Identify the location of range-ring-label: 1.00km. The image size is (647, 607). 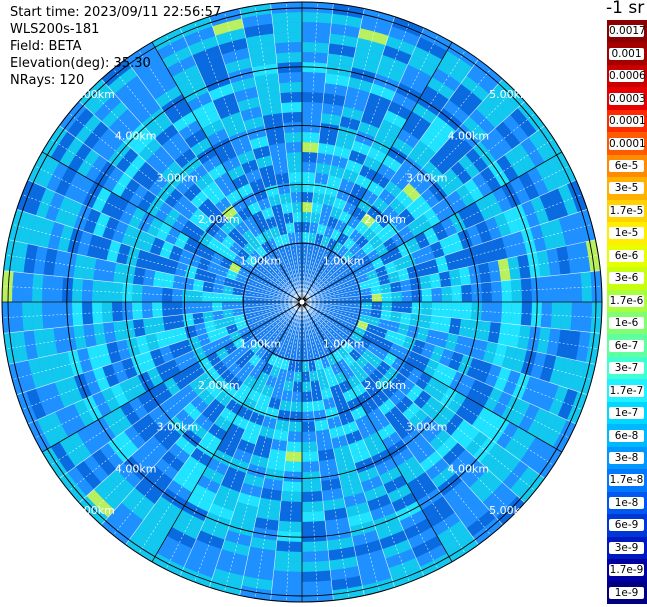
(261, 260).